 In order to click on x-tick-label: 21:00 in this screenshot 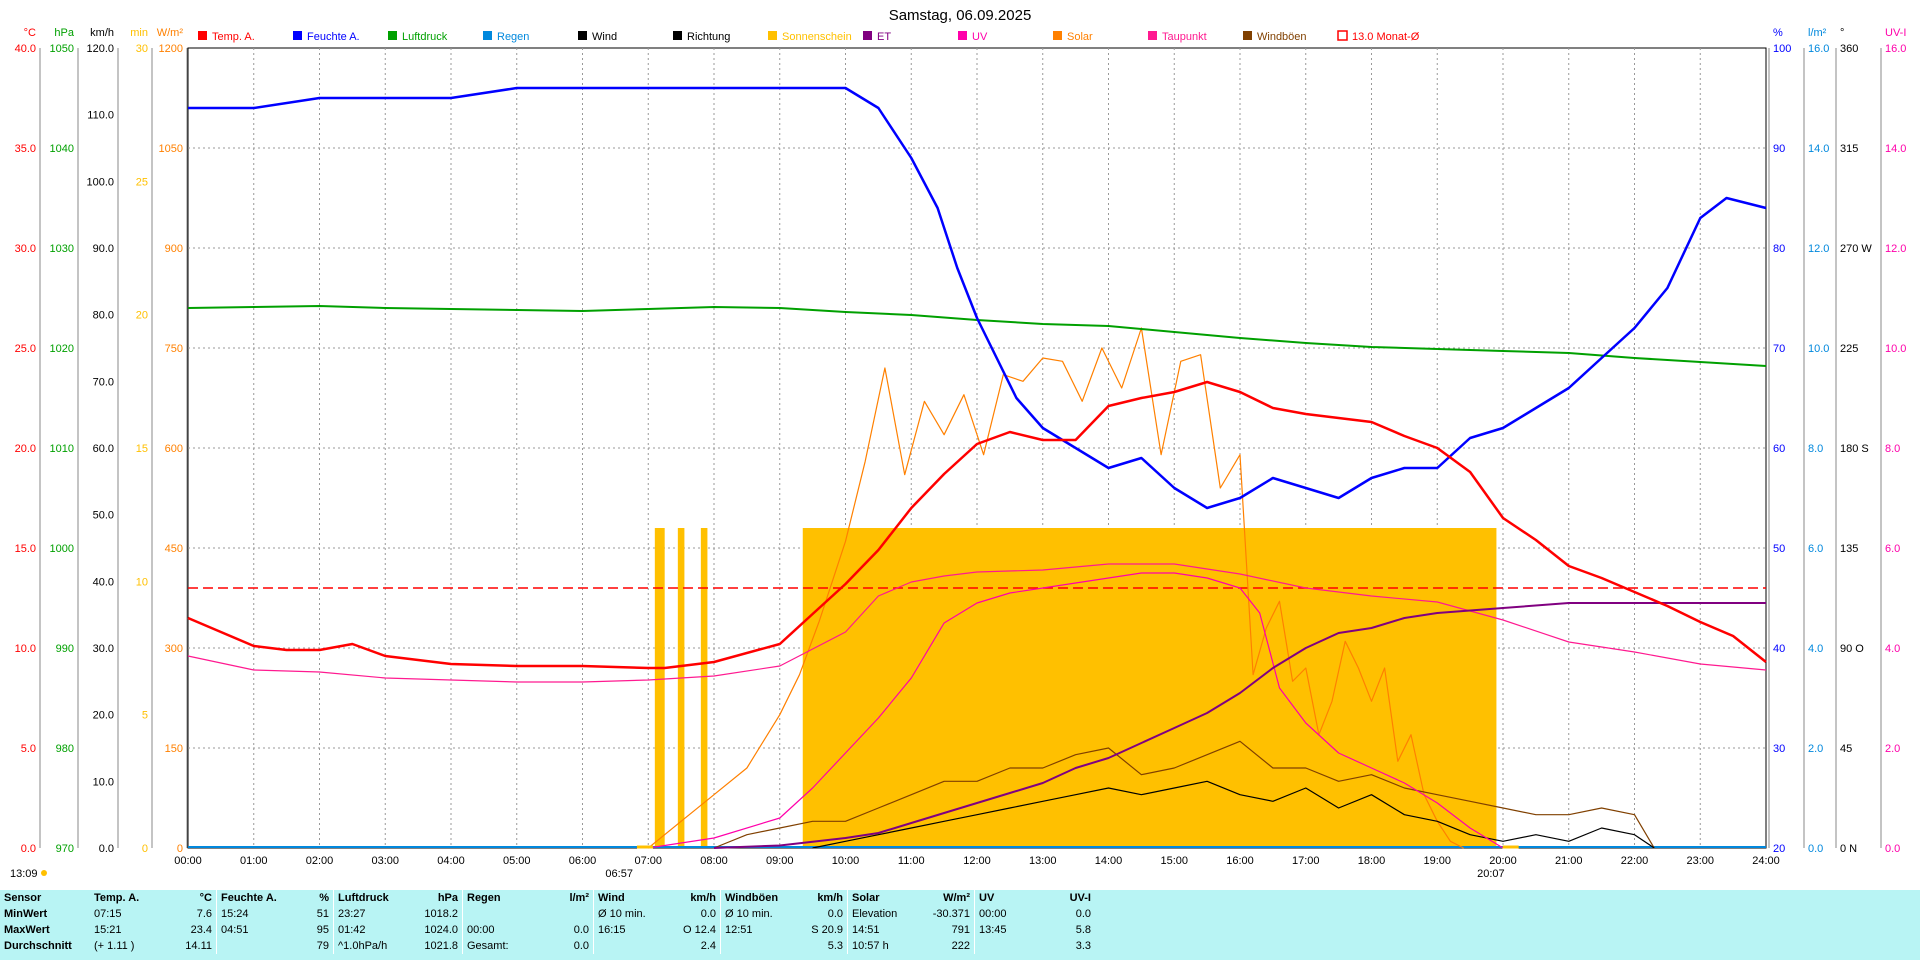, I will do `click(1569, 861)`.